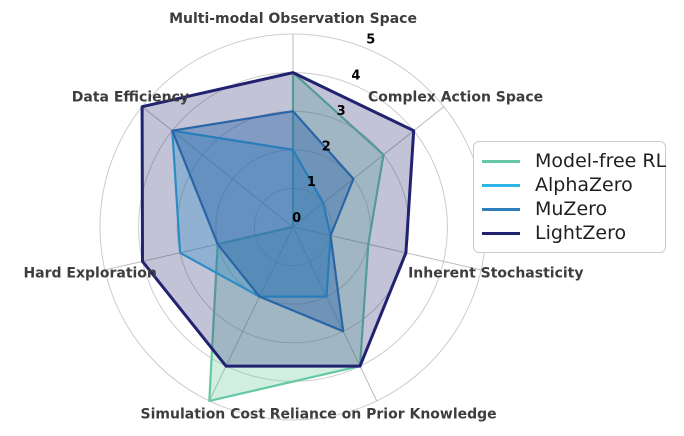  I want to click on axis-label-reliance-on-prior-knowledge: Reliance on Prior Knowledge, so click(383, 414).